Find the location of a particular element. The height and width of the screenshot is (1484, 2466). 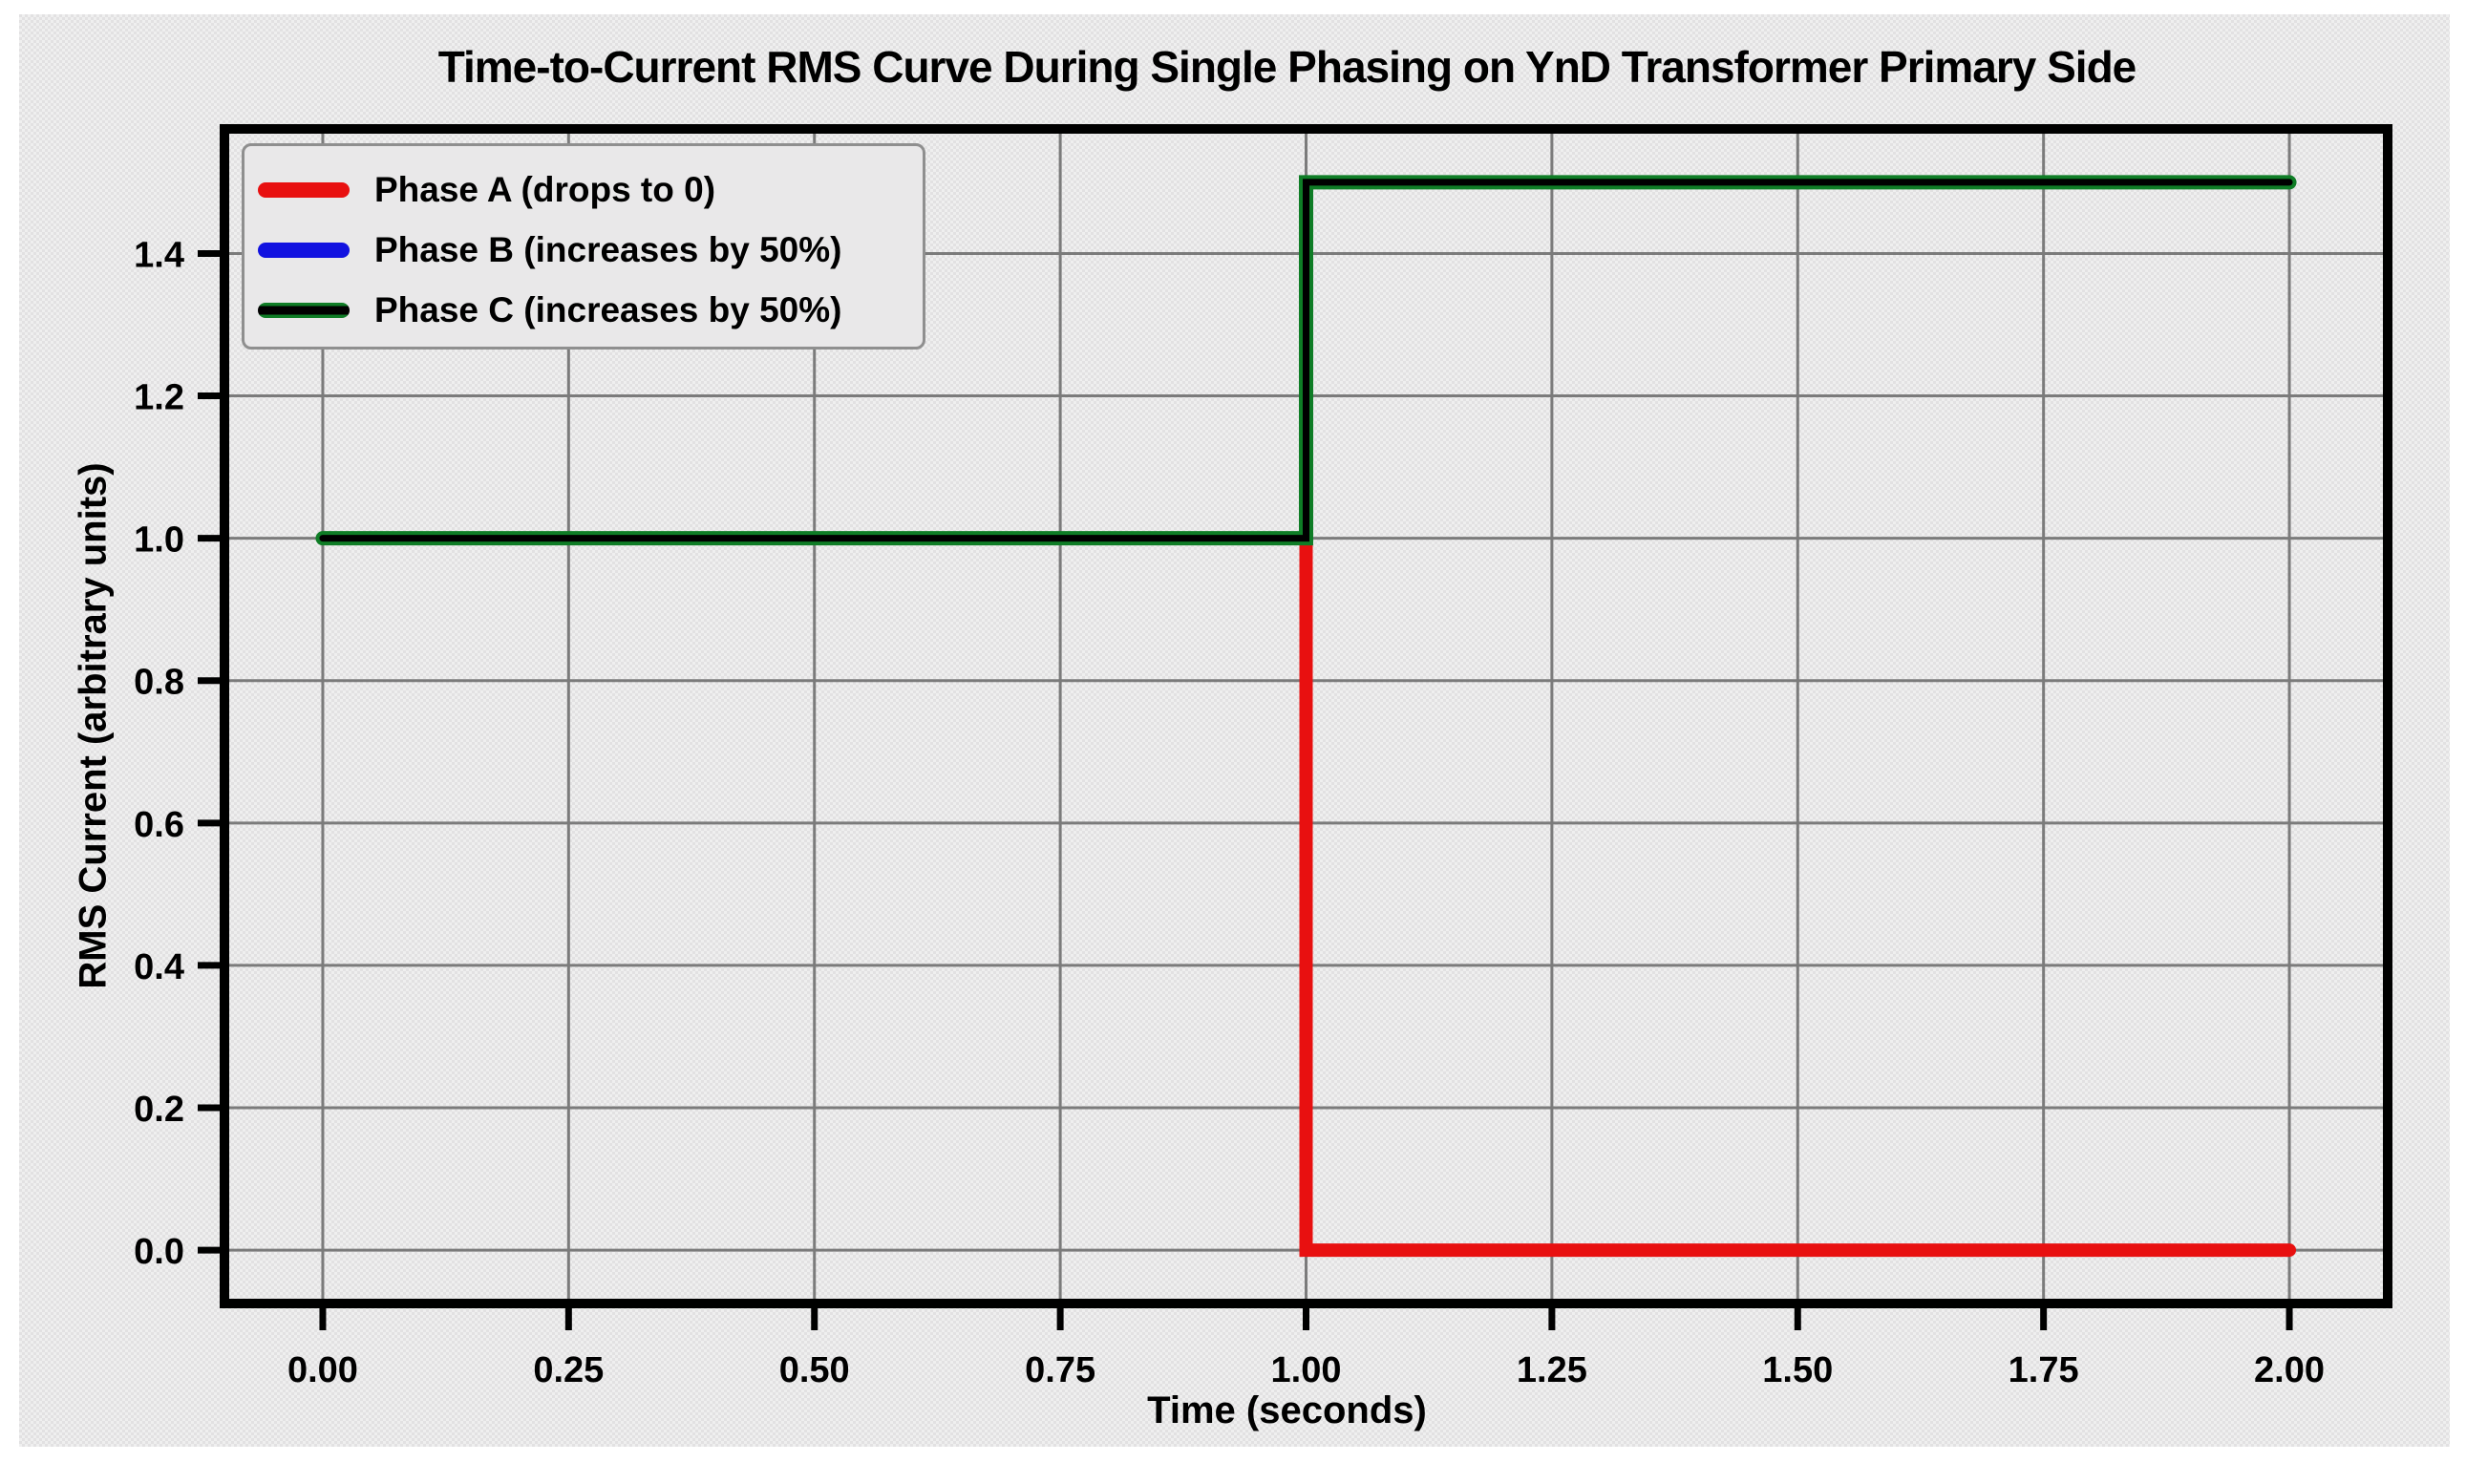

x-tick-label: 0.25 is located at coordinates (568, 1370).